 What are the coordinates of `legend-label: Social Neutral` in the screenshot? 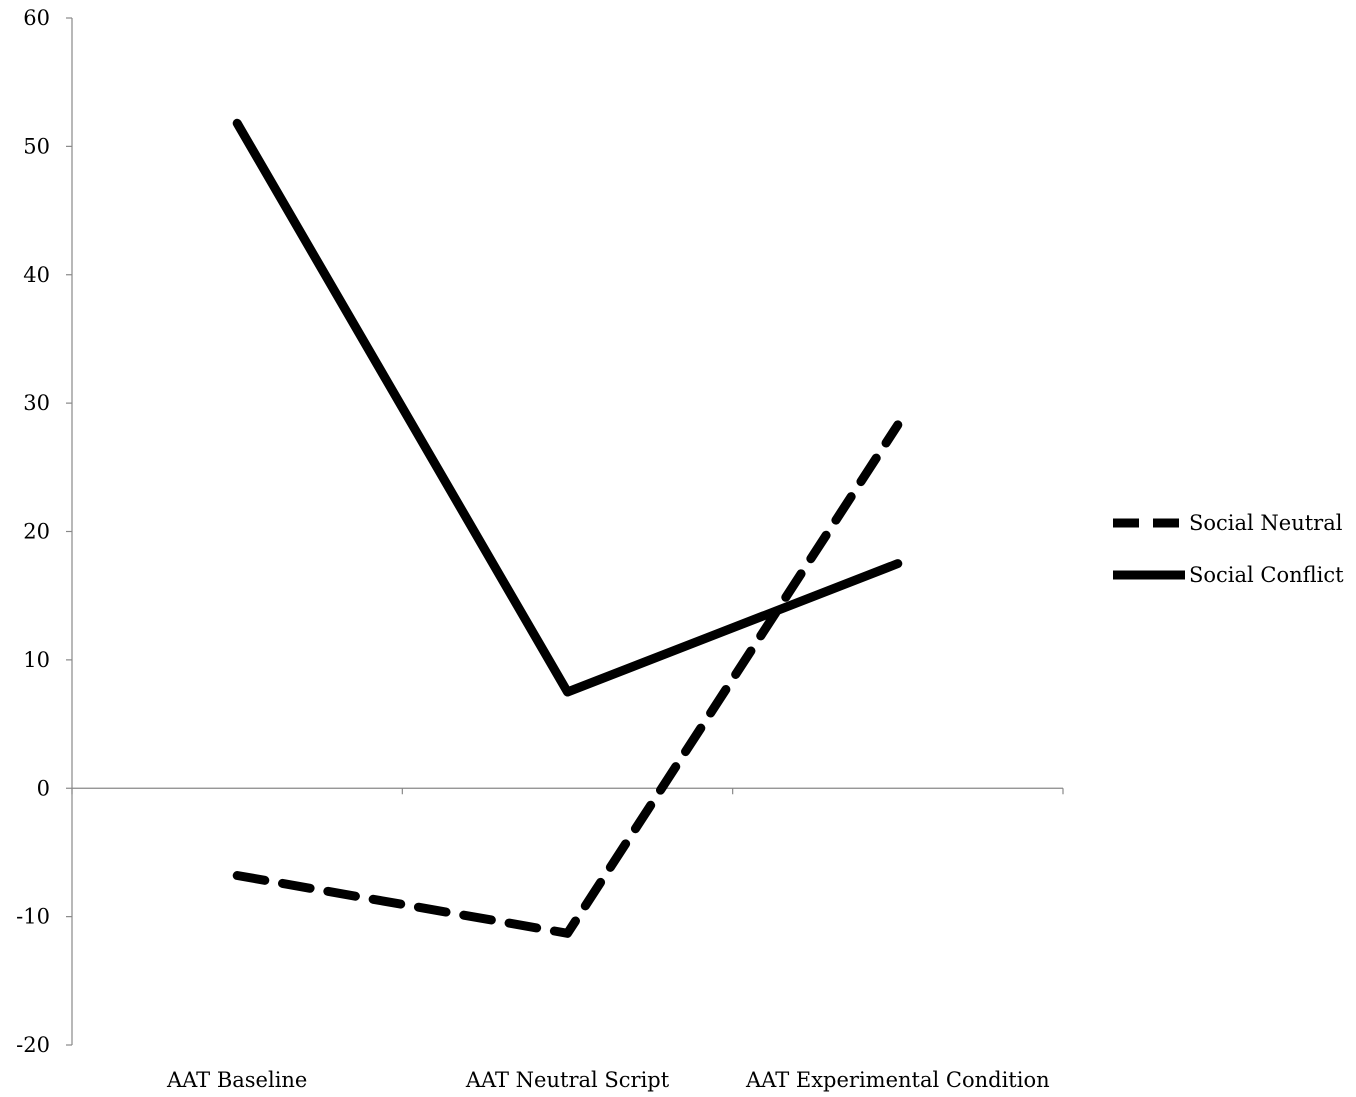 It's located at (1266, 523).